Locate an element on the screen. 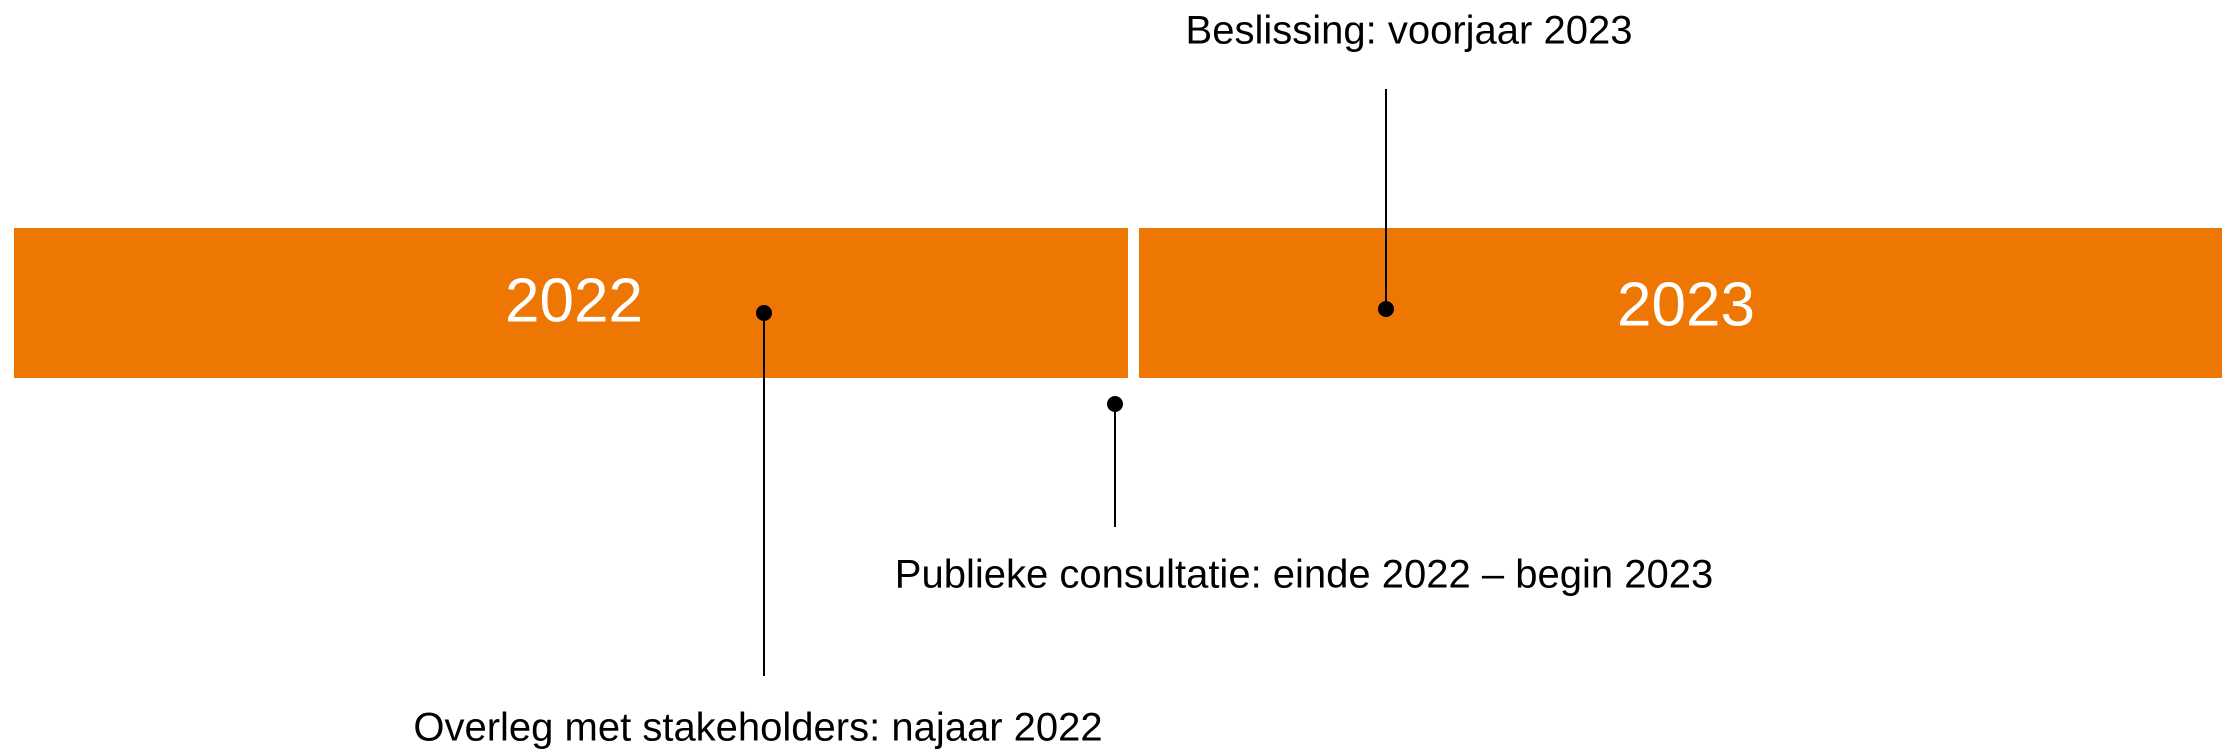 This screenshot has width=2222, height=752. year-label: 2023 is located at coordinates (1686, 304).